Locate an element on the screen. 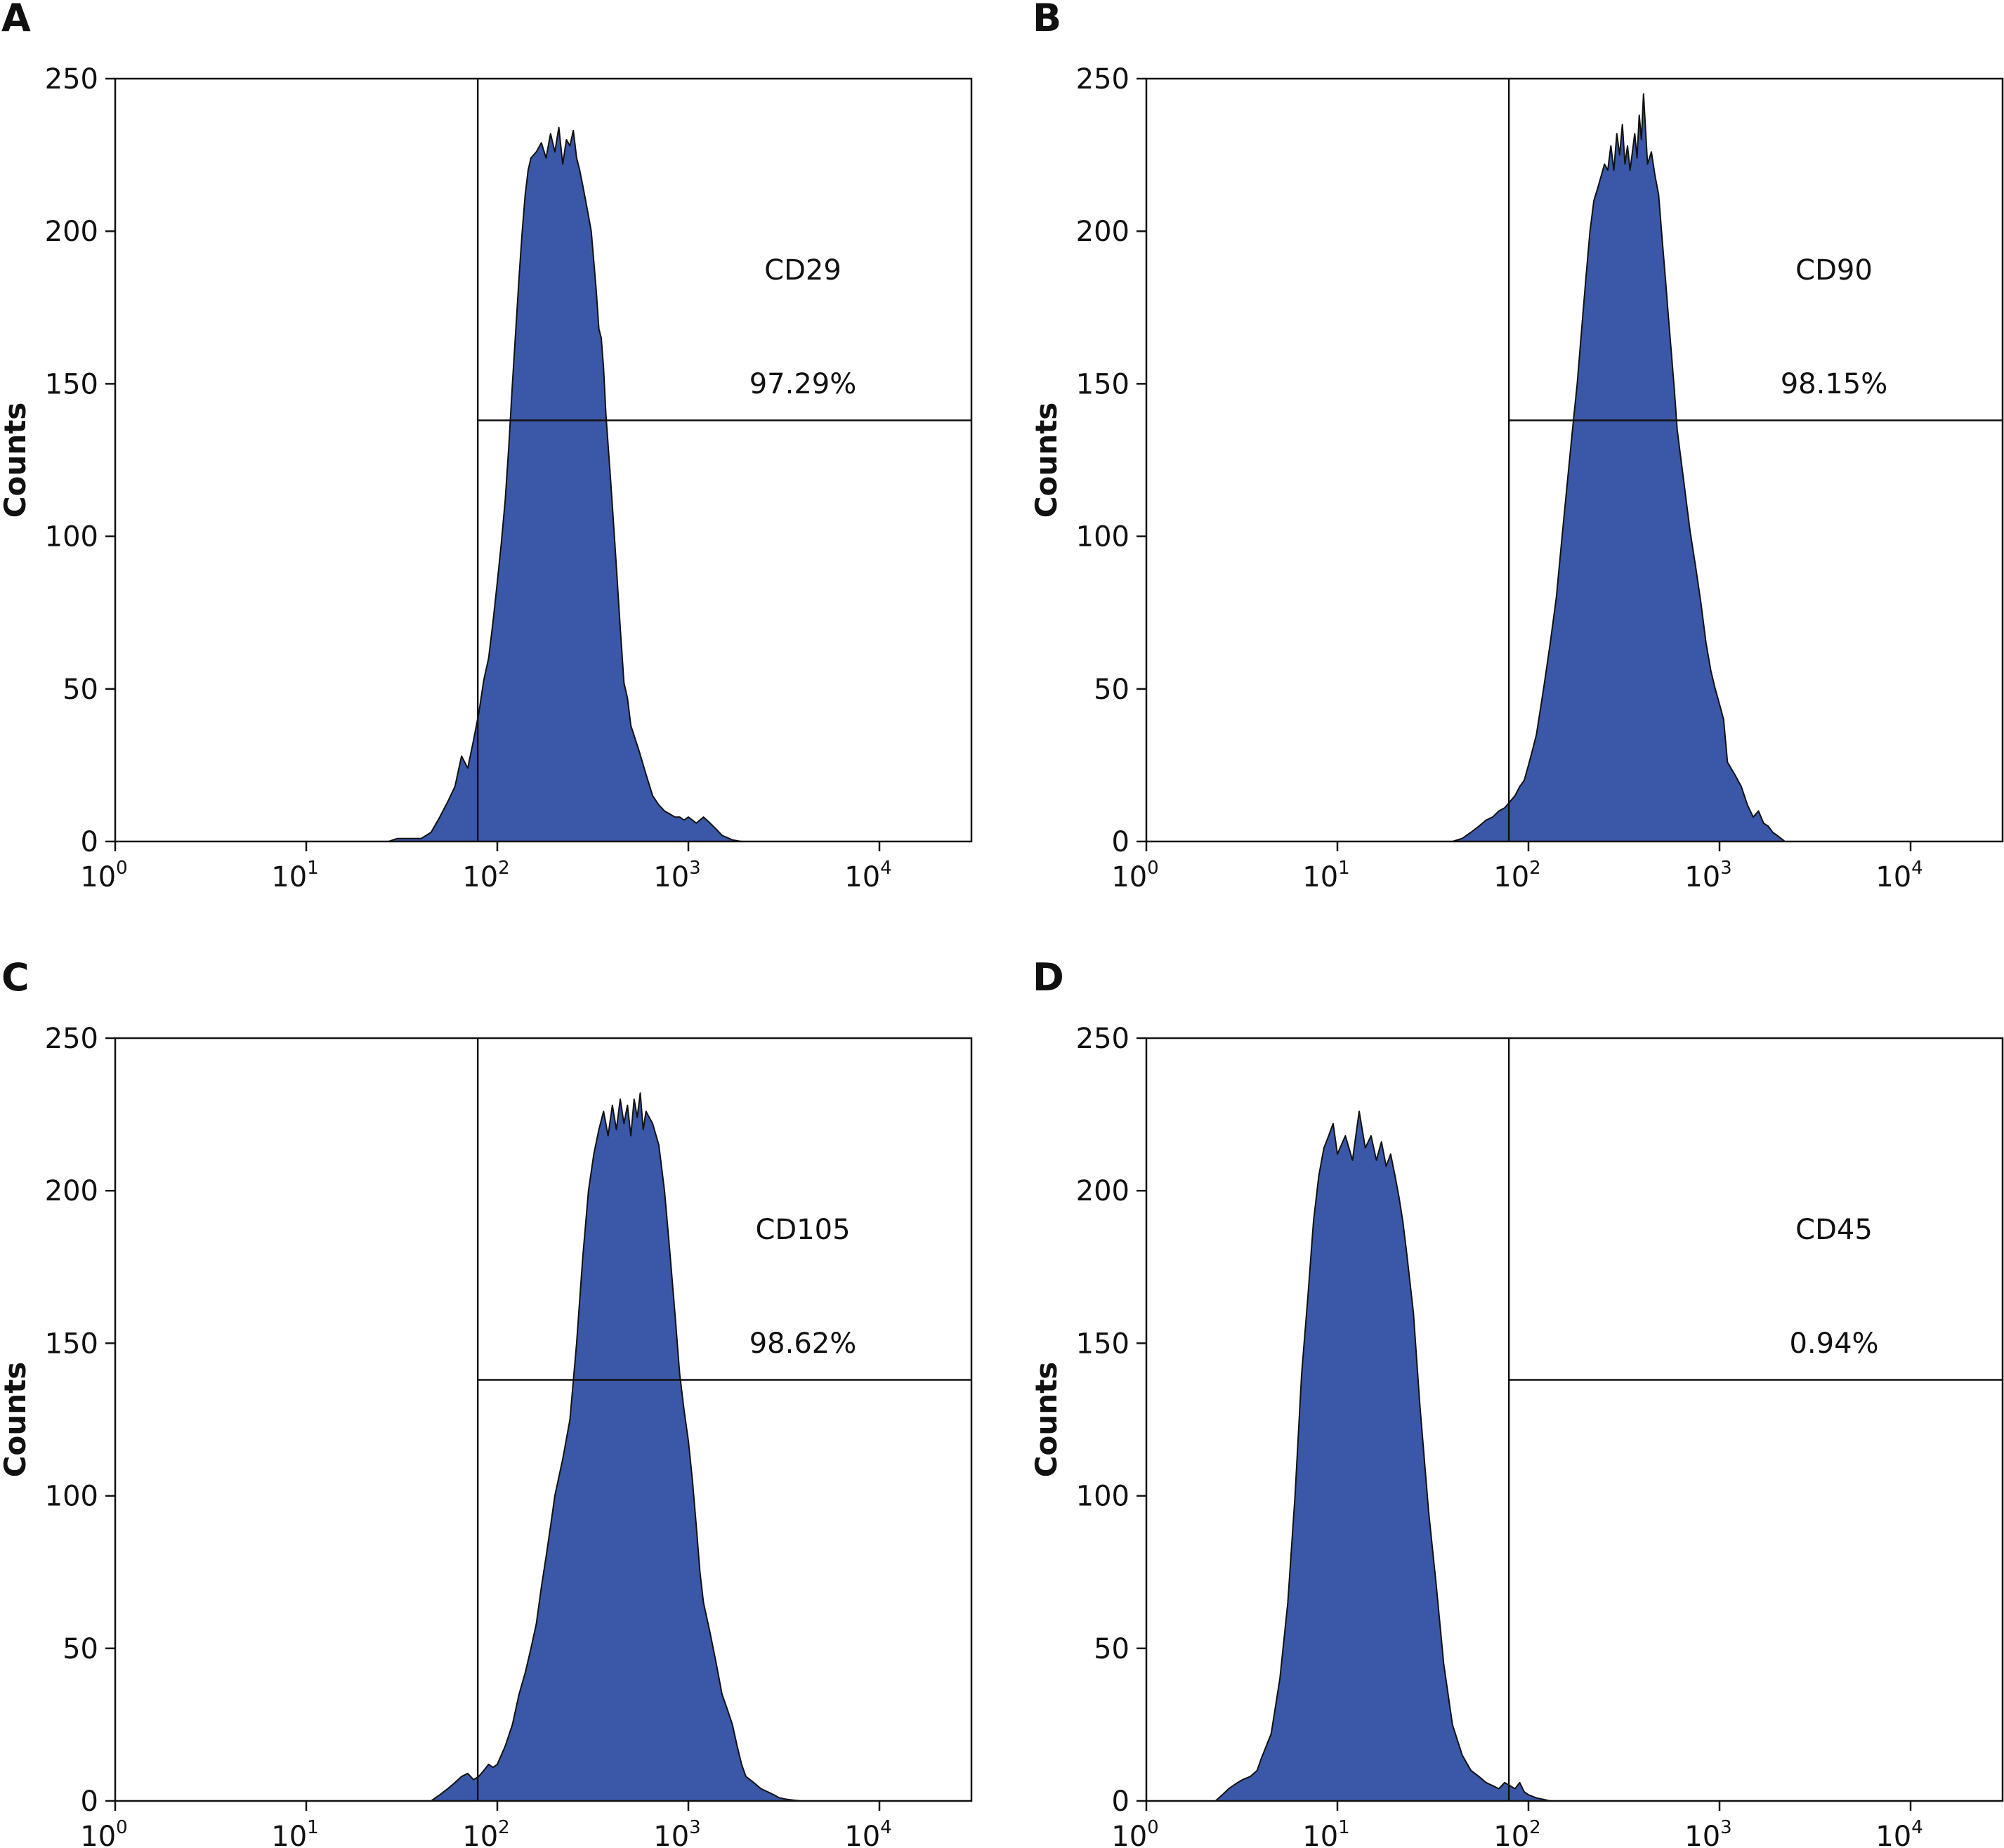 The width and height of the screenshot is (2004, 1848). marker-label: CD105 is located at coordinates (802, 1230).